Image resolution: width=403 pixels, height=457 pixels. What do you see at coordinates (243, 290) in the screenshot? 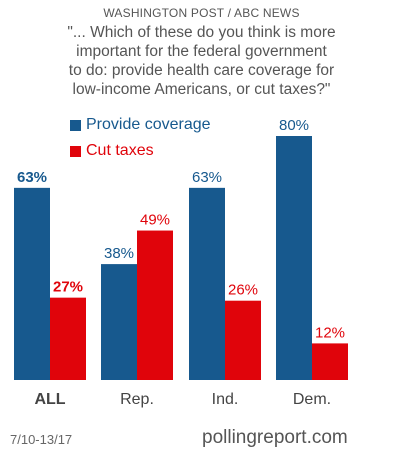
I see `data-label-cut-taxes-ind: 26%` at bounding box center [243, 290].